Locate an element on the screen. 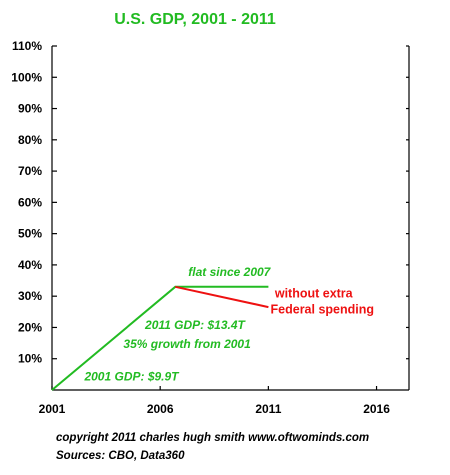 The image size is (450, 475). annotation-label: 2001 GDP: $9.9T is located at coordinates (131, 377).